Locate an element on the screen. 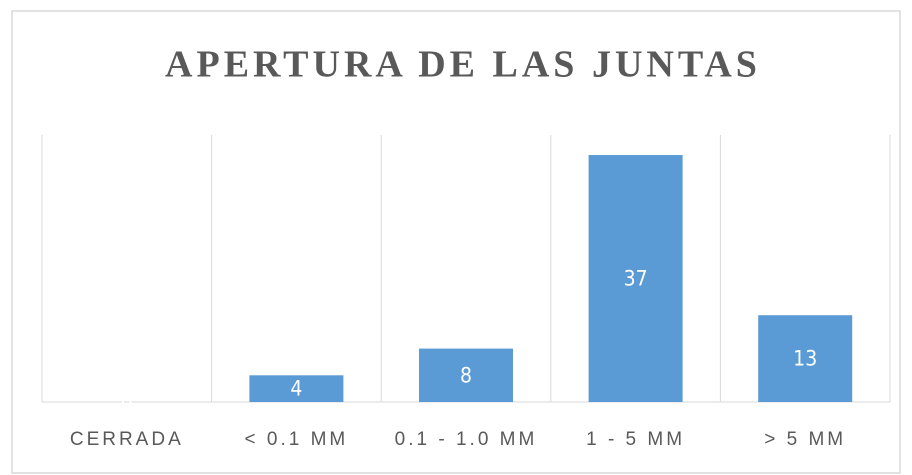 The image size is (912, 475). data-label: 4 is located at coordinates (296, 389).